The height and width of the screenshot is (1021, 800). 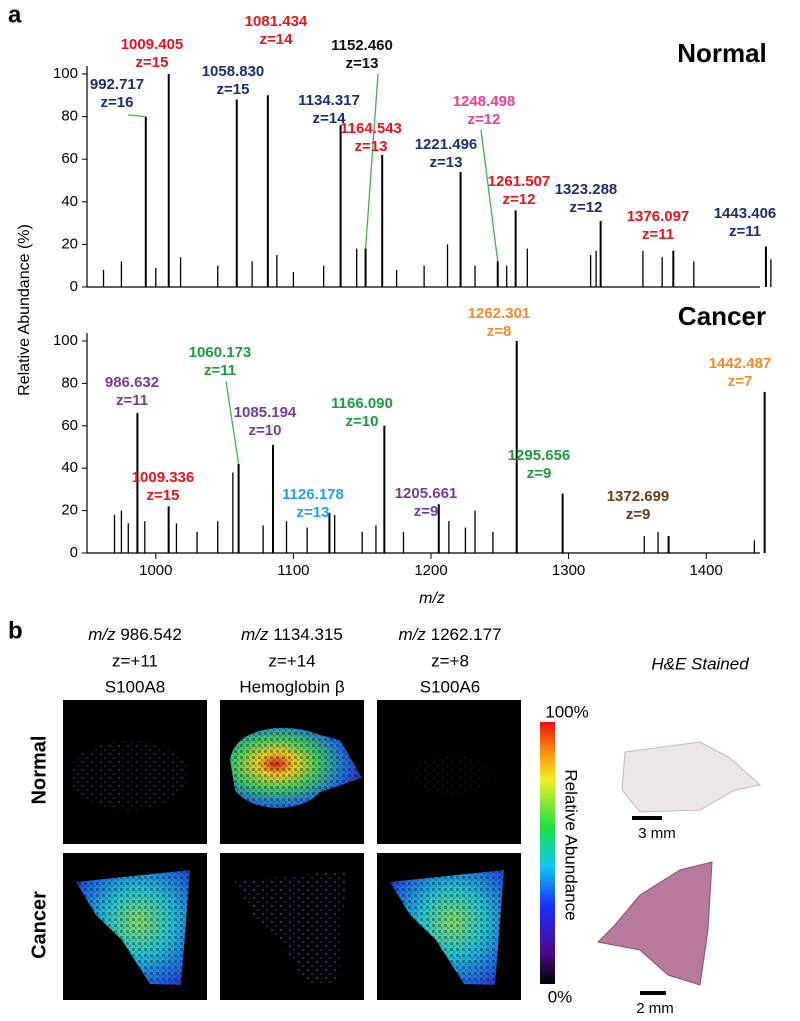 What do you see at coordinates (657, 833) in the screenshot?
I see `scale-label: 3 mm` at bounding box center [657, 833].